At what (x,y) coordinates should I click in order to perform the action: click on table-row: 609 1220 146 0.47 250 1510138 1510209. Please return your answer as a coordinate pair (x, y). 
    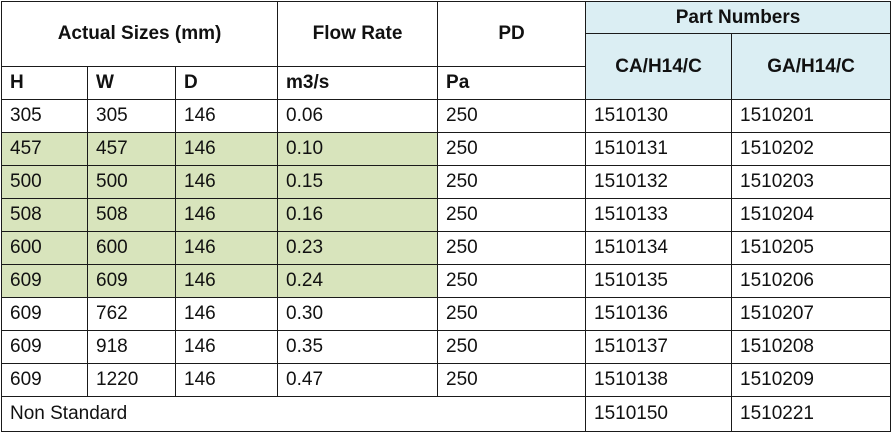
    Looking at the image, I should click on (446, 380).